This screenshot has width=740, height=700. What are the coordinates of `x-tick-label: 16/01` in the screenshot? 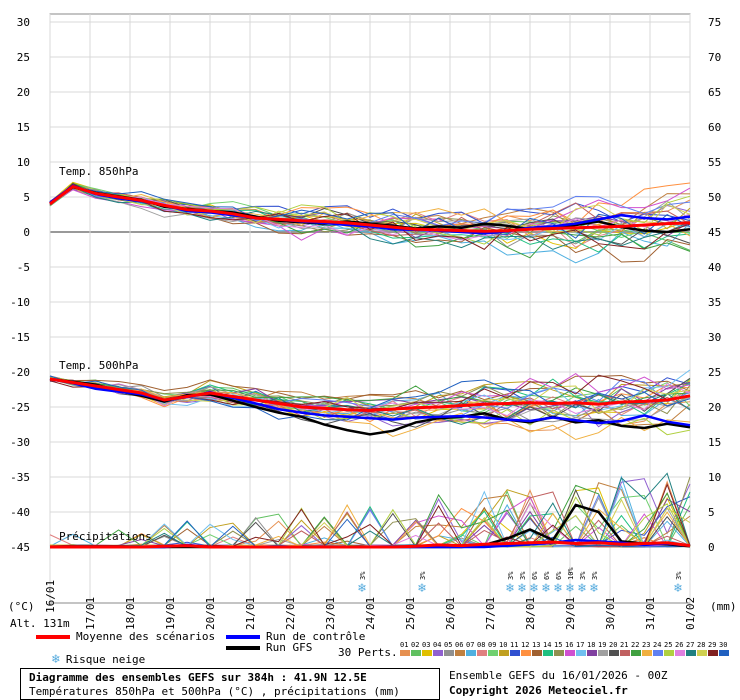 It's located at (50, 596).